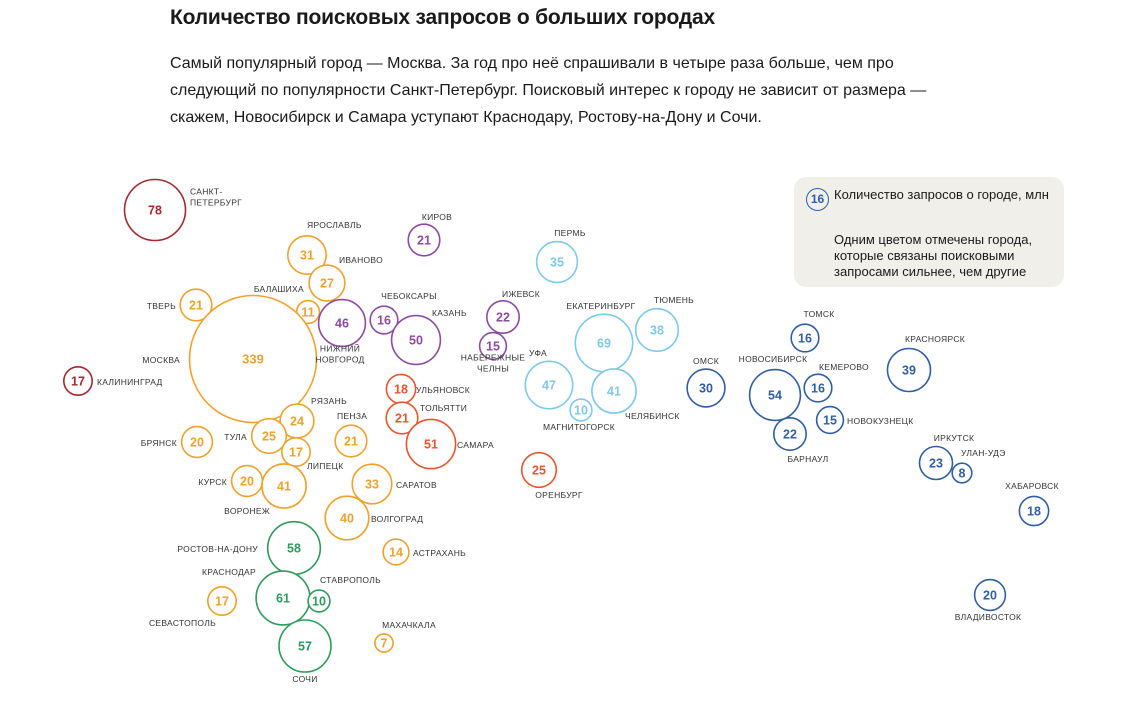 The height and width of the screenshot is (725, 1121). What do you see at coordinates (600, 336) in the screenshot?
I see `bubble-екатеринбург: 69ЕКАТЕРИНБУРГ` at bounding box center [600, 336].